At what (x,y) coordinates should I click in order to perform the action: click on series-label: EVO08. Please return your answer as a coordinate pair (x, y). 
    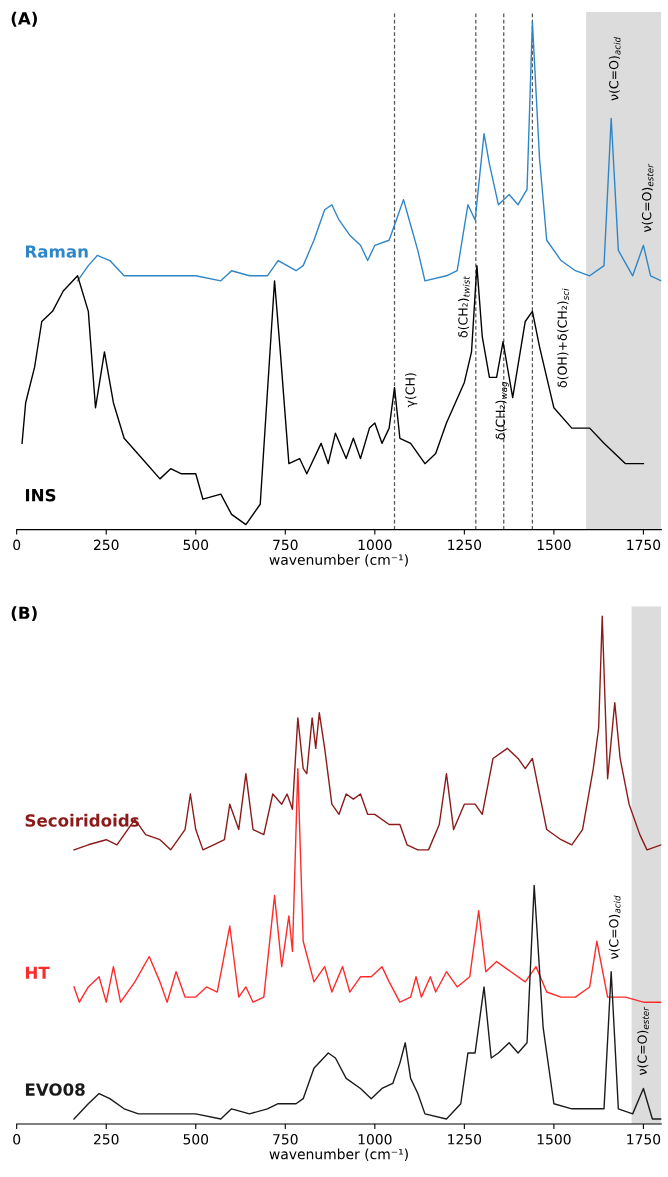
    Looking at the image, I should click on (55, 1089).